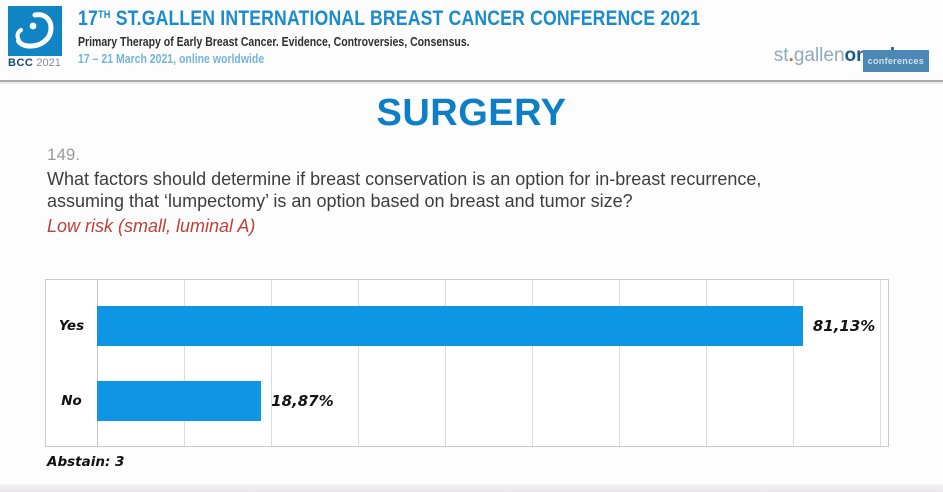 This screenshot has height=492, width=943. I want to click on brand-gallen: gallen, so click(819, 55).